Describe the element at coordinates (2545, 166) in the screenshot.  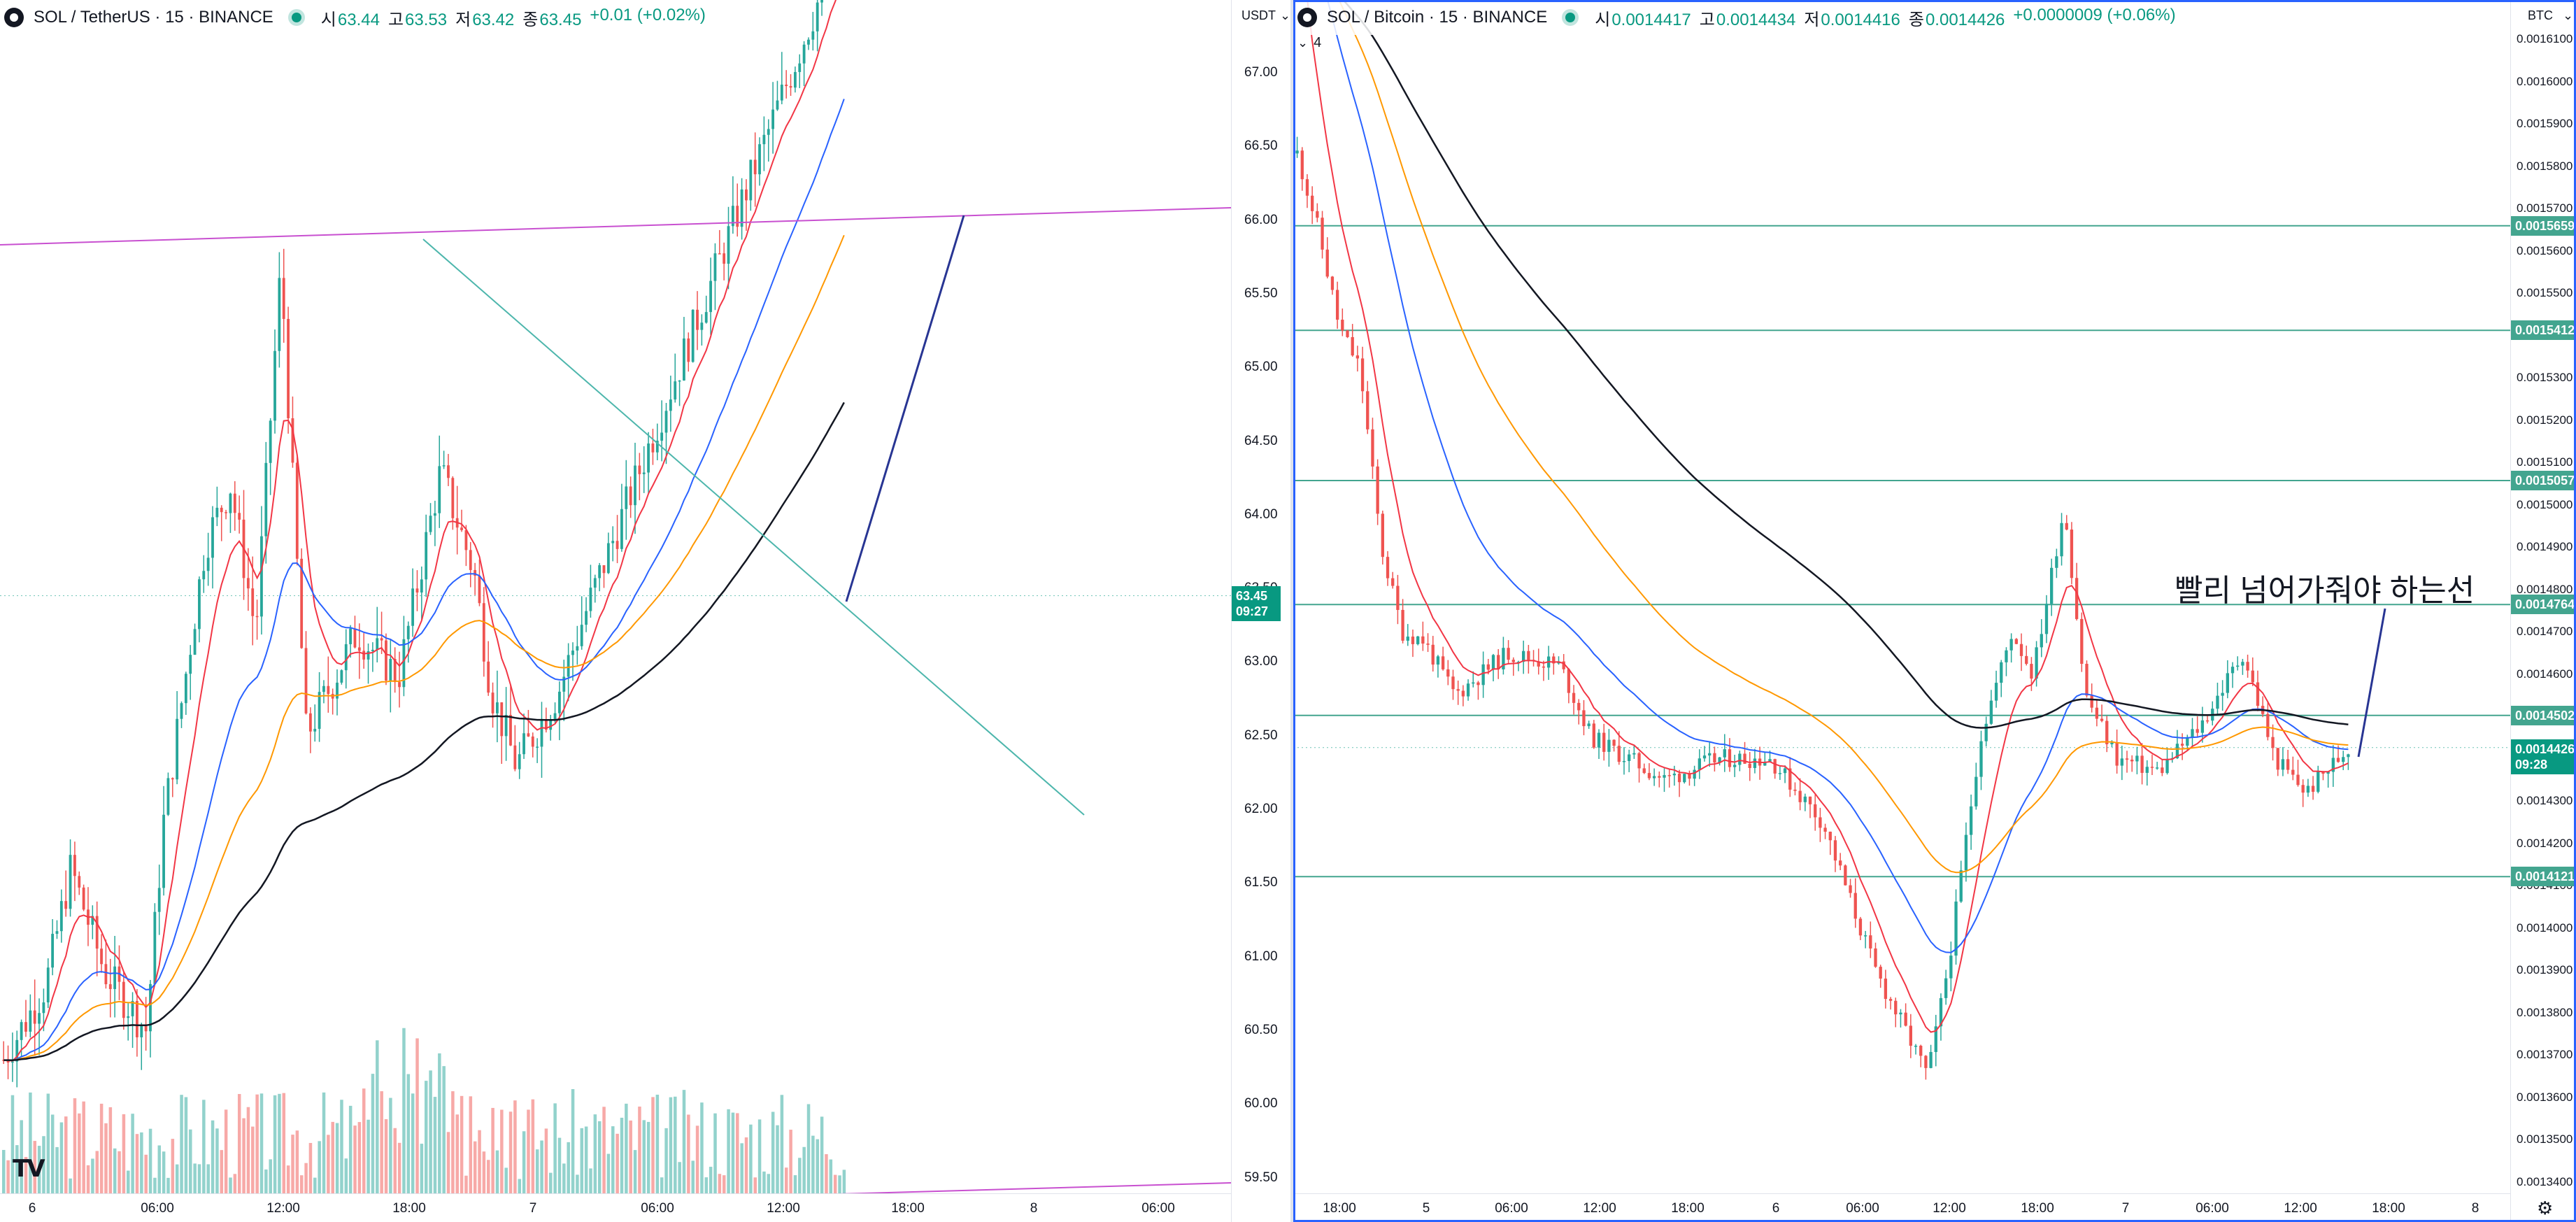
I see `price-tick: 0.0015800` at that location.